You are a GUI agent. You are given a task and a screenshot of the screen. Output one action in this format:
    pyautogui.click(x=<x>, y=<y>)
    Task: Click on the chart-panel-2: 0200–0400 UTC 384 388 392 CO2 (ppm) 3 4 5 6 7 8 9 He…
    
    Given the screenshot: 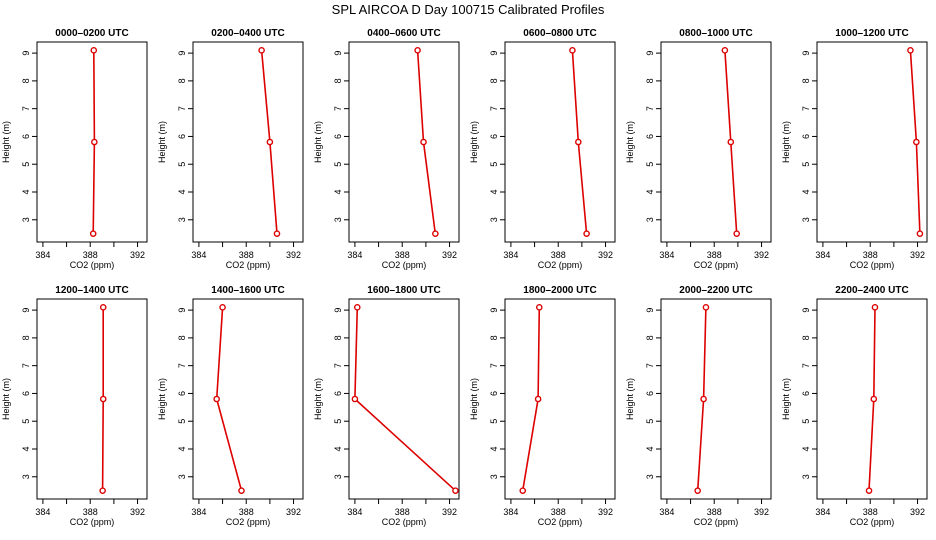 What is the action you would take?
    pyautogui.click(x=230, y=149)
    